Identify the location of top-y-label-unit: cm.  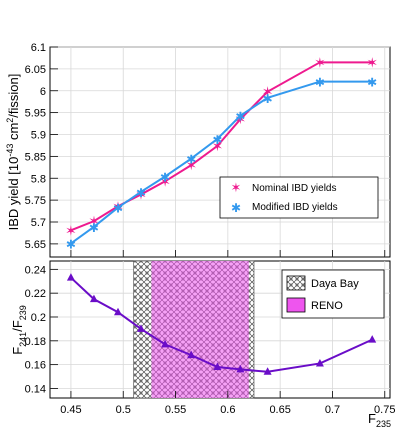
(13, 133).